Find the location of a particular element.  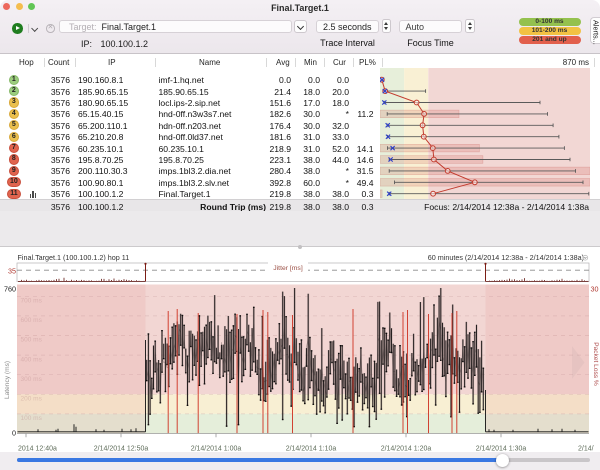

svg-text: 200 ms is located at coordinates (32, 399).